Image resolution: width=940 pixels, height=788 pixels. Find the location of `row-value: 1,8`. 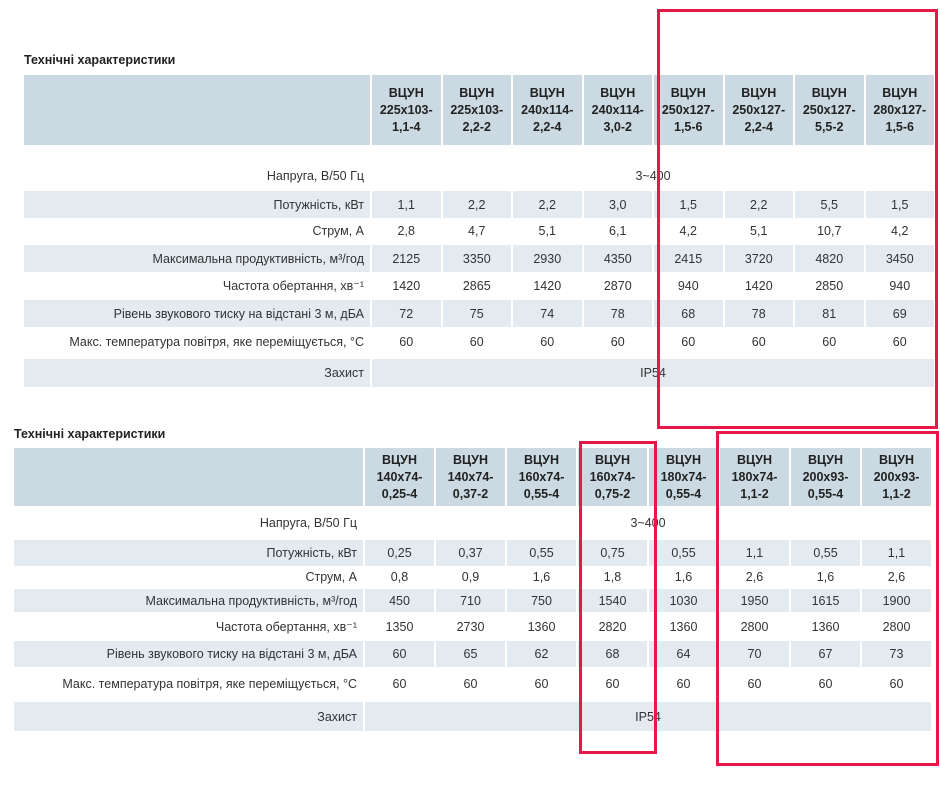

row-value: 1,8 is located at coordinates (612, 577).